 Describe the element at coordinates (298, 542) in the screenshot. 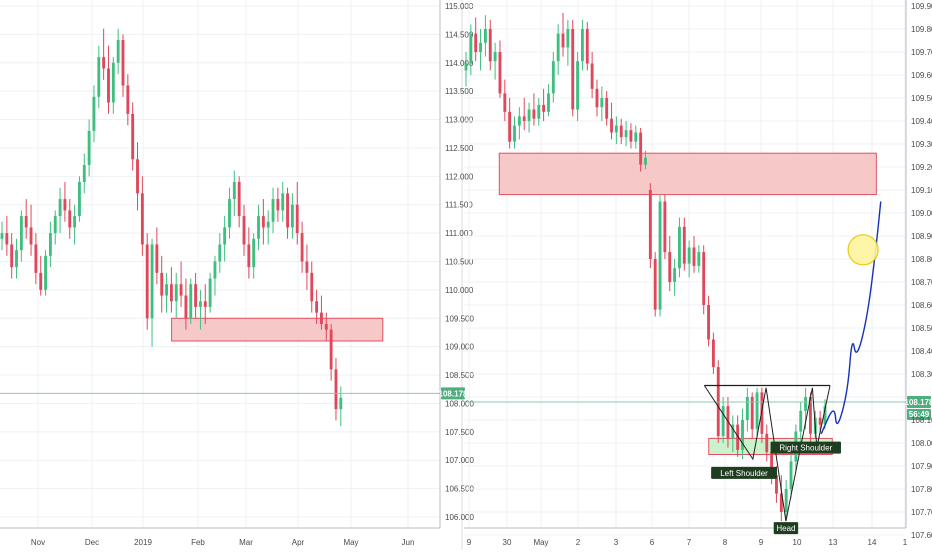

I see `x-tick-label: Apr` at that location.